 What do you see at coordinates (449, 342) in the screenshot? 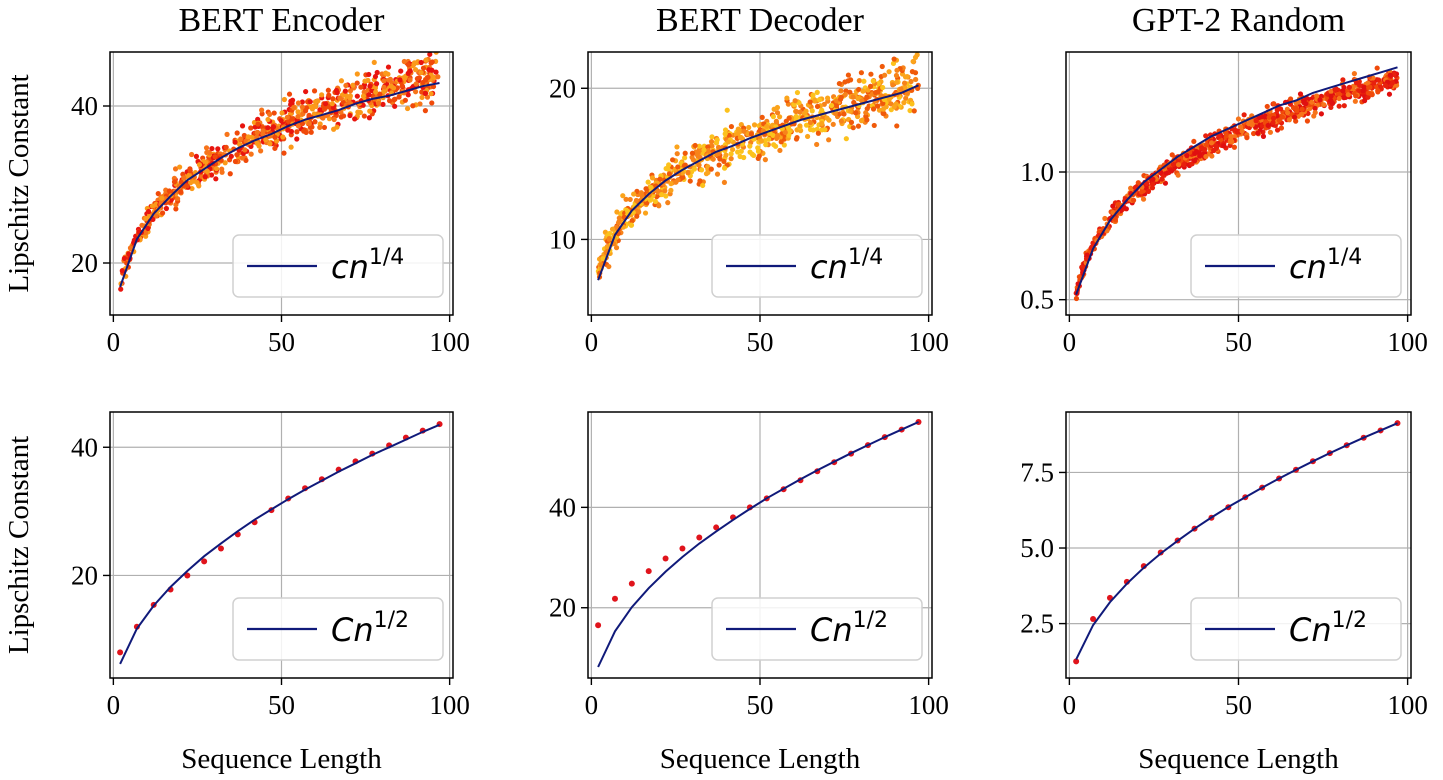
I see `x-tick-label: 100` at bounding box center [449, 342].